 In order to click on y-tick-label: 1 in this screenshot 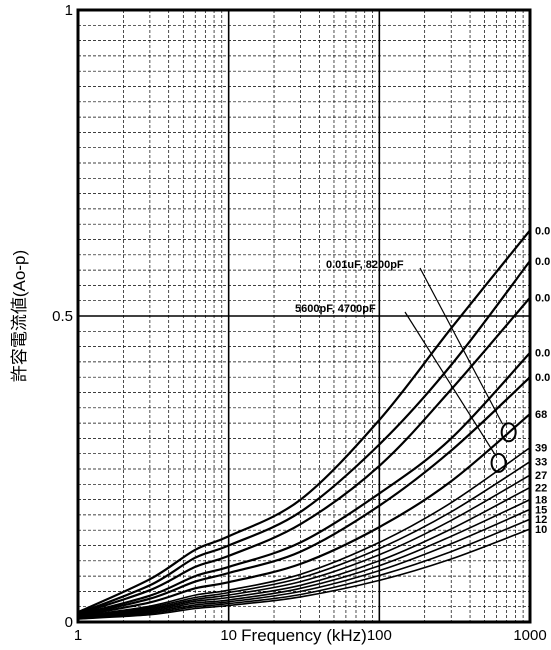, I will do `click(69, 10)`.